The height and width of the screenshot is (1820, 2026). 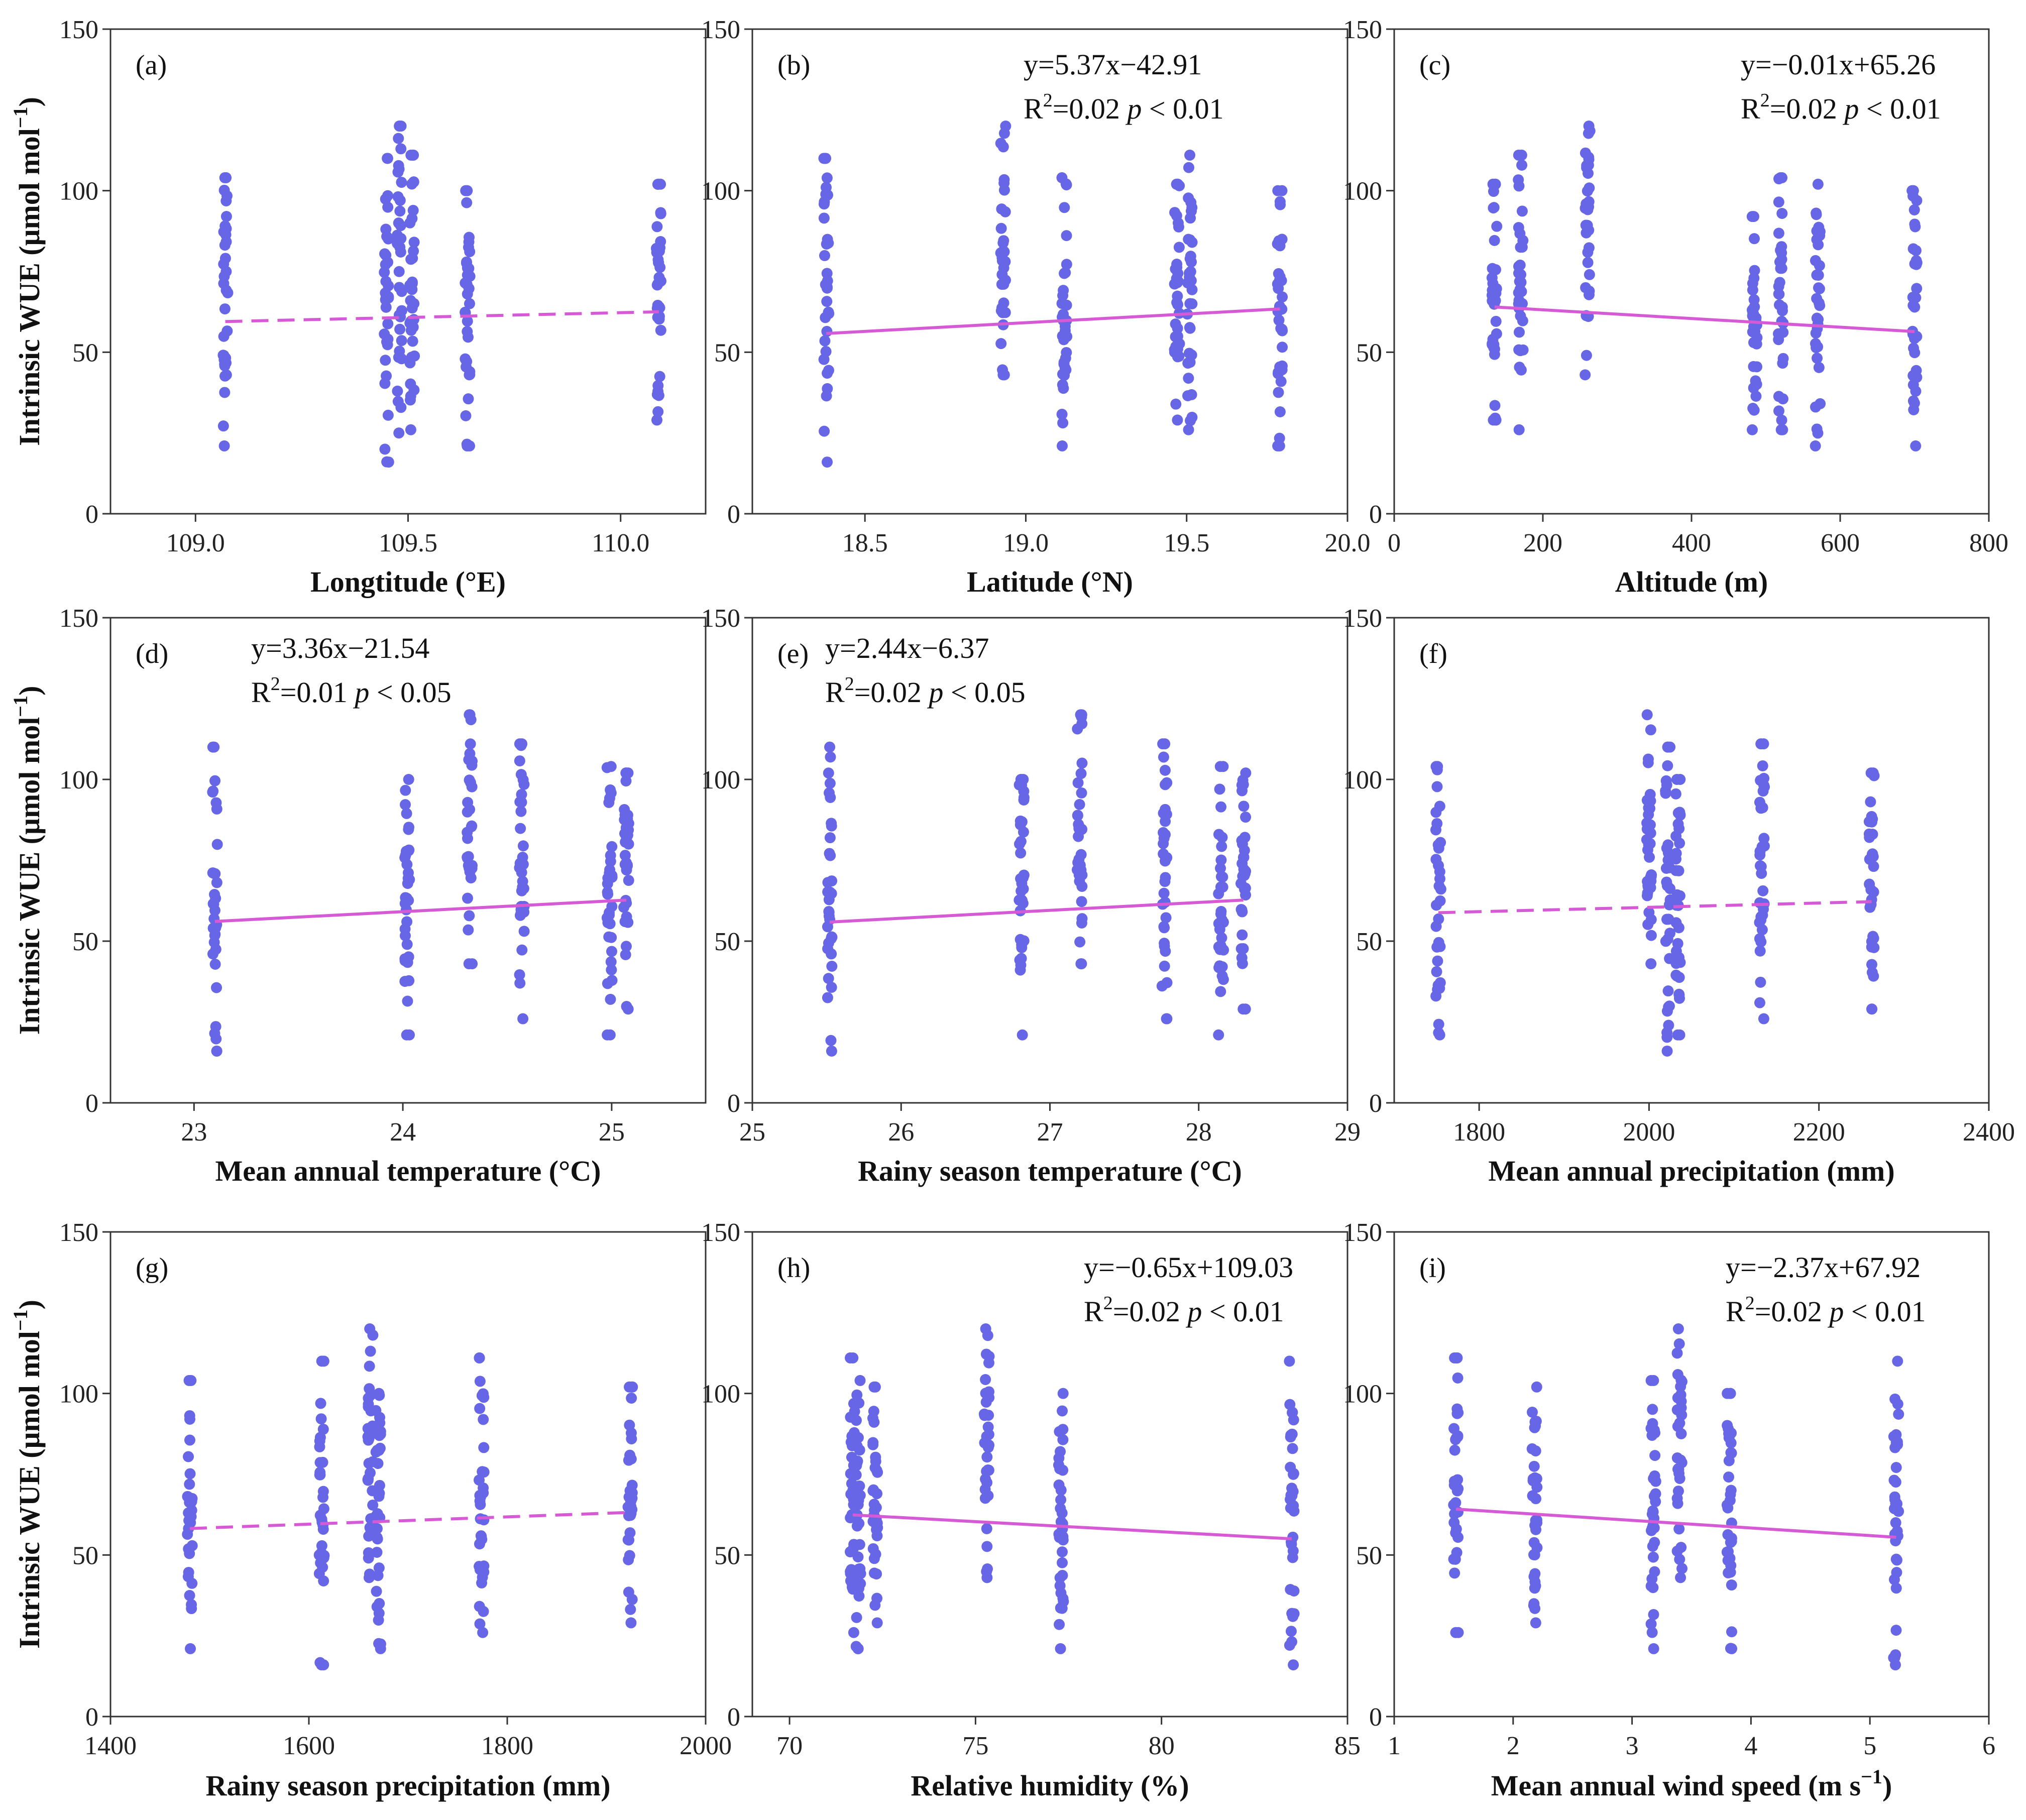 I want to click on regression-equation: y=3.36x−21.54, so click(x=340, y=648).